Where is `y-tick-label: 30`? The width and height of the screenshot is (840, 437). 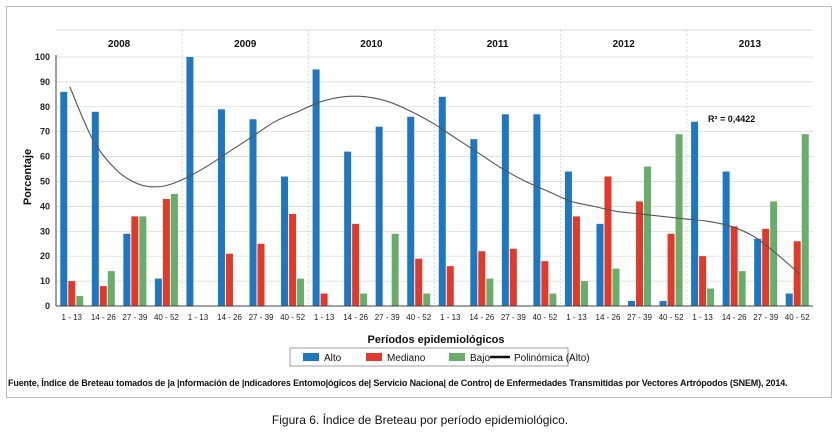
y-tick-label: 30 is located at coordinates (45, 231).